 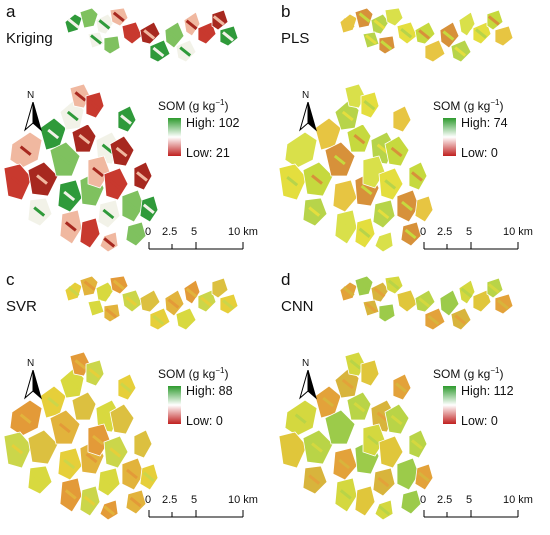 I want to click on scale-tick: 5, so click(x=469, y=500).